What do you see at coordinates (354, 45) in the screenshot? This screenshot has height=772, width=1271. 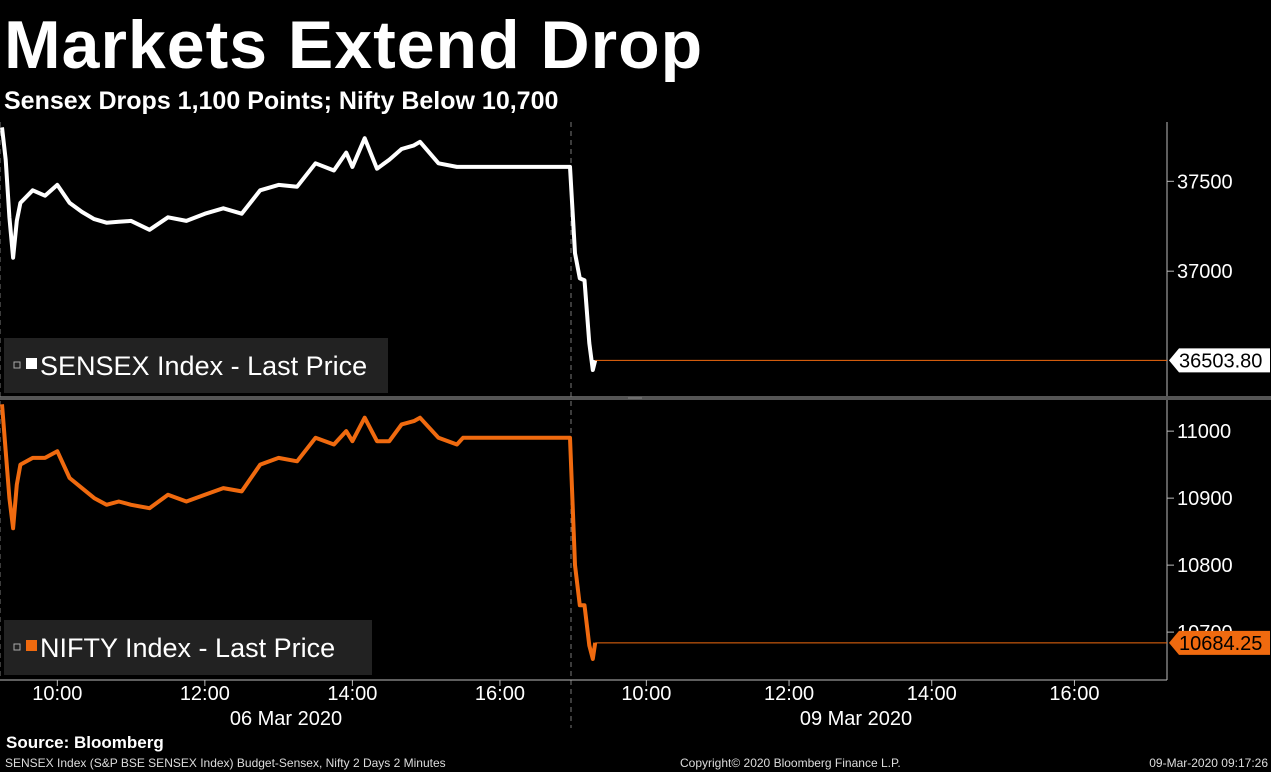 I see `chart-title: Markets Extend Drop` at bounding box center [354, 45].